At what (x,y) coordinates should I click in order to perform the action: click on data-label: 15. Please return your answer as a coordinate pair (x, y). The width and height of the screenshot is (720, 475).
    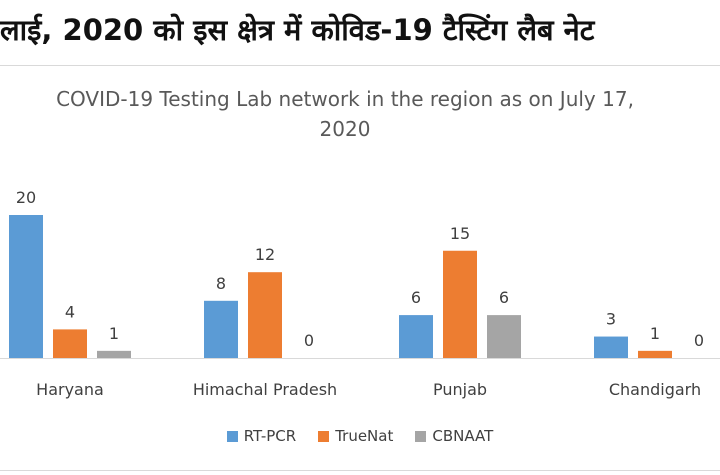
    Looking at the image, I should click on (460, 233).